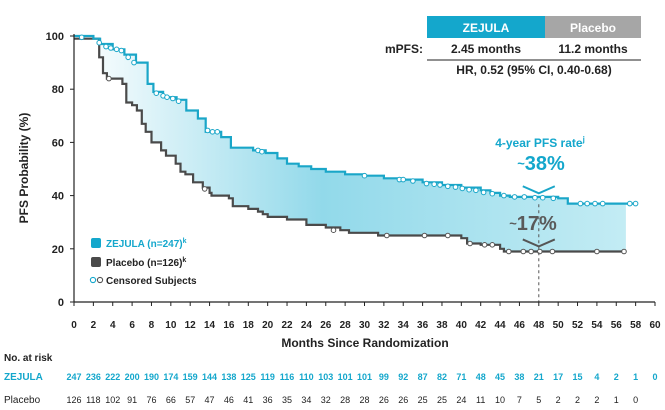 The height and width of the screenshot is (410, 665). What do you see at coordinates (346, 325) in the screenshot?
I see `x-tick-label: 28` at bounding box center [346, 325].